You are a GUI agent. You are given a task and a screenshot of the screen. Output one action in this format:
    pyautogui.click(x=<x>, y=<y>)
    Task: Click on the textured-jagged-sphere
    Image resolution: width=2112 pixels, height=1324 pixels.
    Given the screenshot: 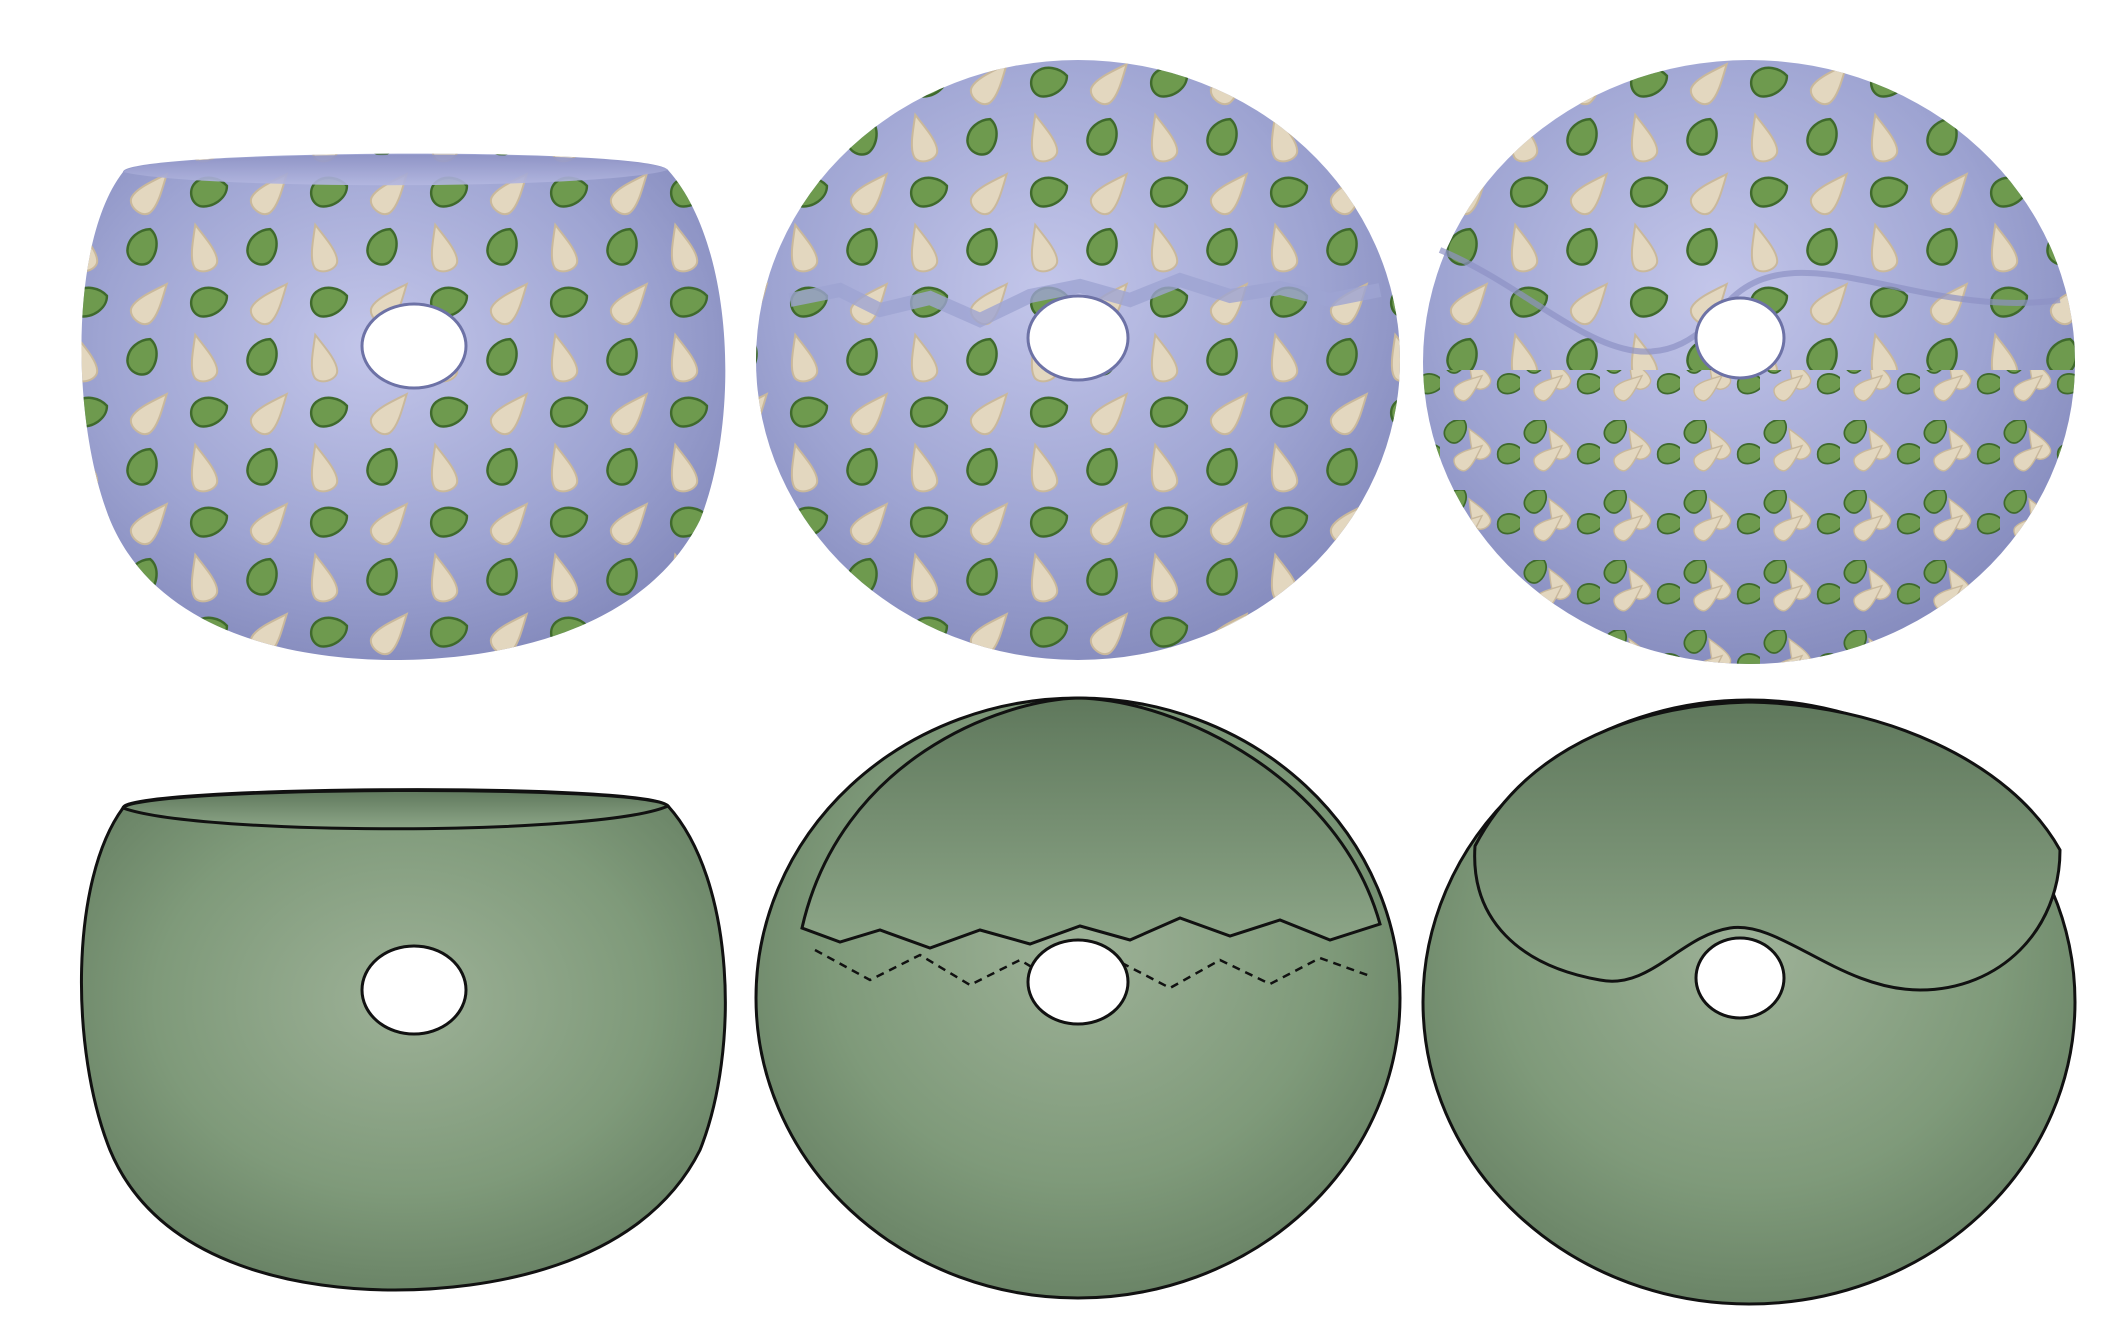 What is the action you would take?
    pyautogui.click(x=1078, y=360)
    